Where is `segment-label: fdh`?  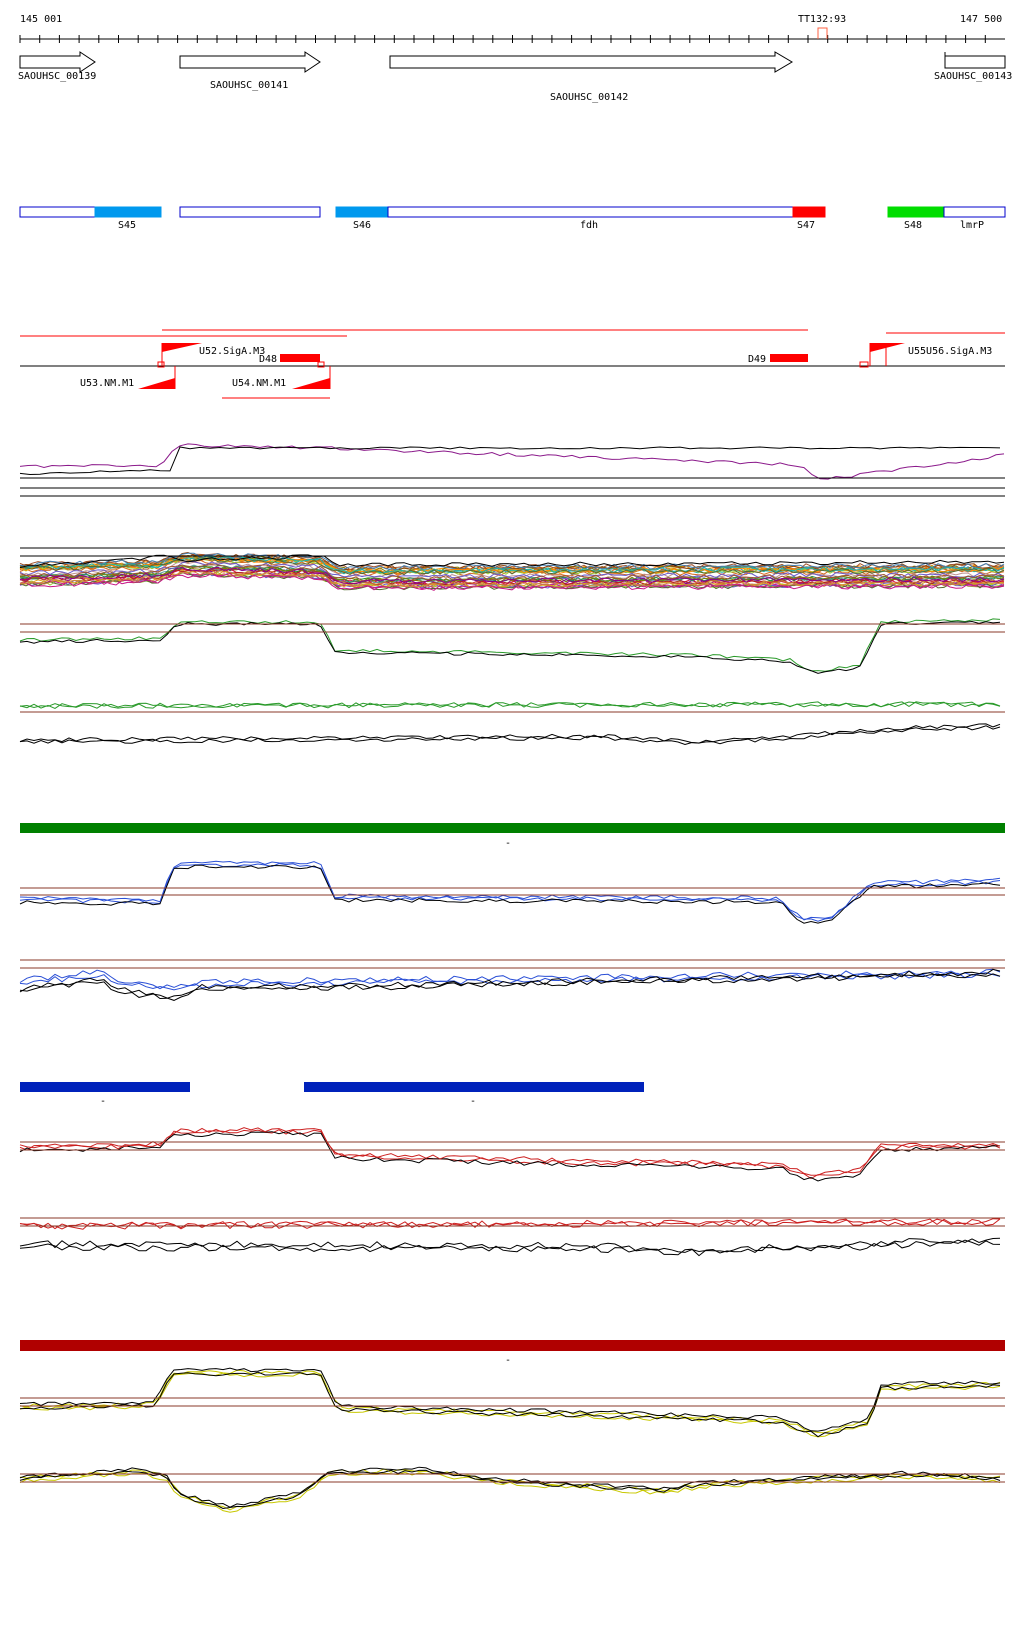 segment-label: fdh is located at coordinates (589, 225).